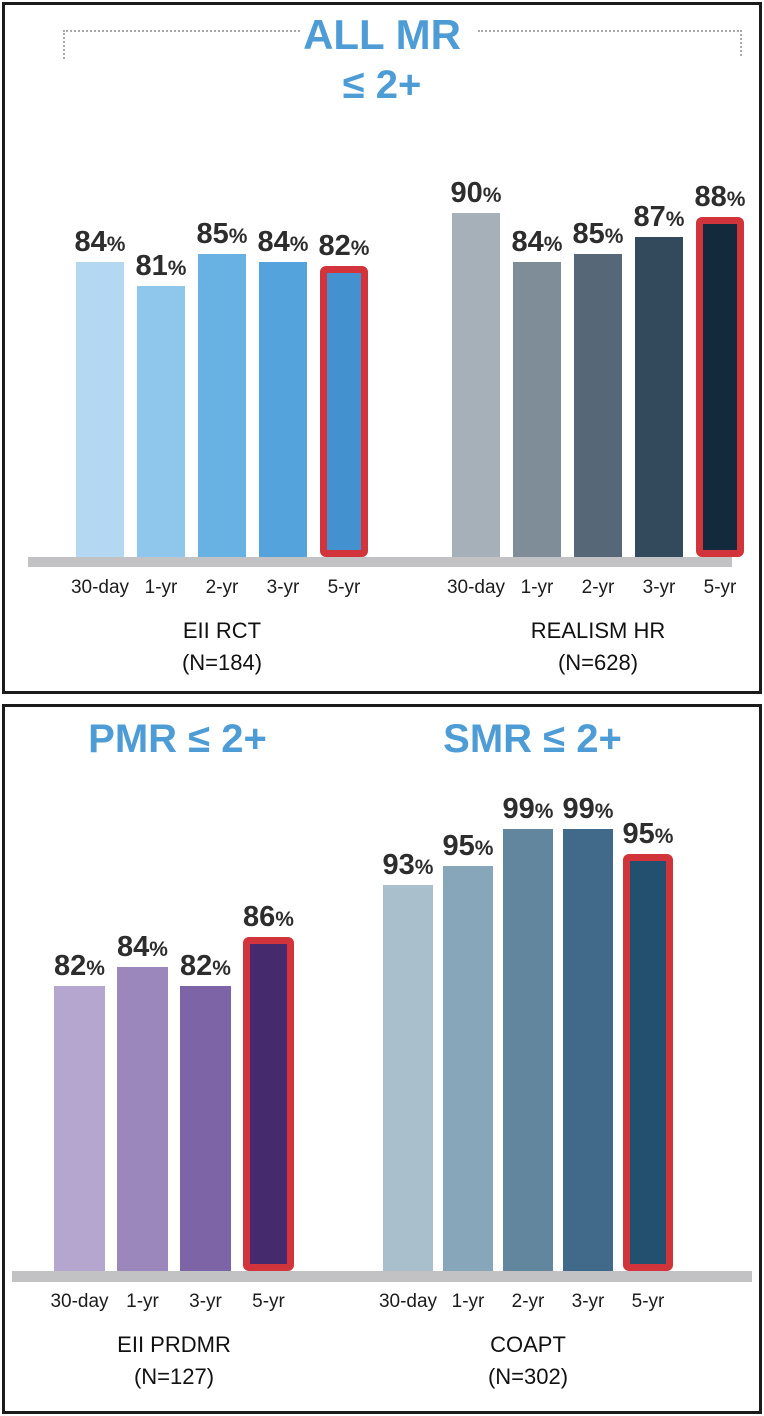  Describe the element at coordinates (382, 85) in the screenshot. I see `panel-title-le-2plus: ≤ 2+` at that location.